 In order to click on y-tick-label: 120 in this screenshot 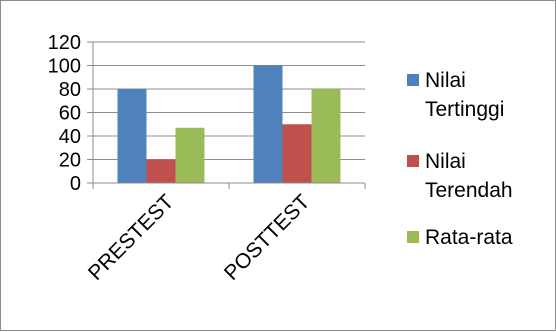, I will do `click(64, 43)`.